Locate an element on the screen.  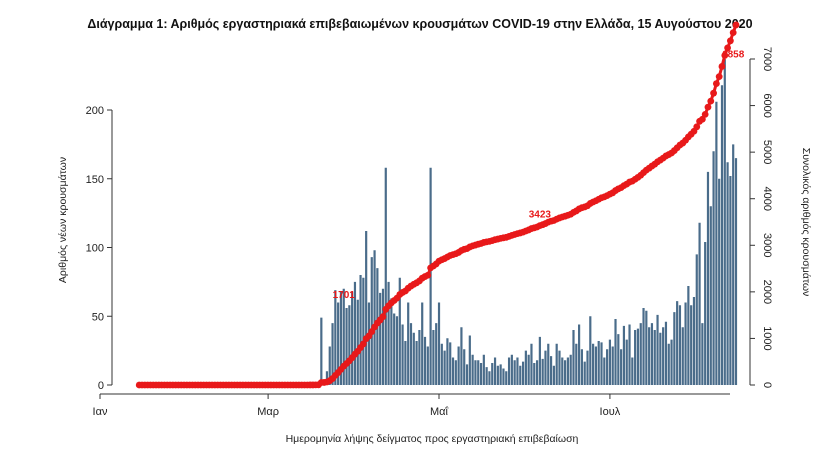
x-tick-label: Μαρ is located at coordinates (268, 412).